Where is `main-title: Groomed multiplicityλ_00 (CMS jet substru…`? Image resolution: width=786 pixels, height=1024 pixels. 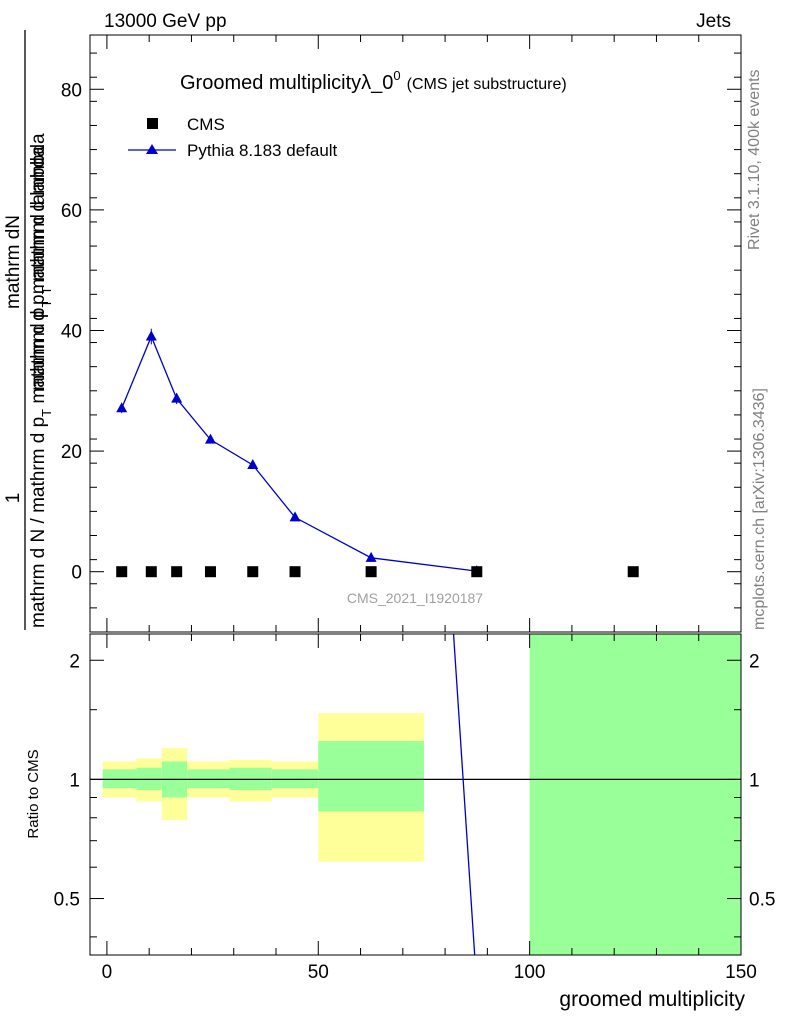 main-title: Groomed multiplicityλ_00 (CMS jet substru… is located at coordinates (373, 81).